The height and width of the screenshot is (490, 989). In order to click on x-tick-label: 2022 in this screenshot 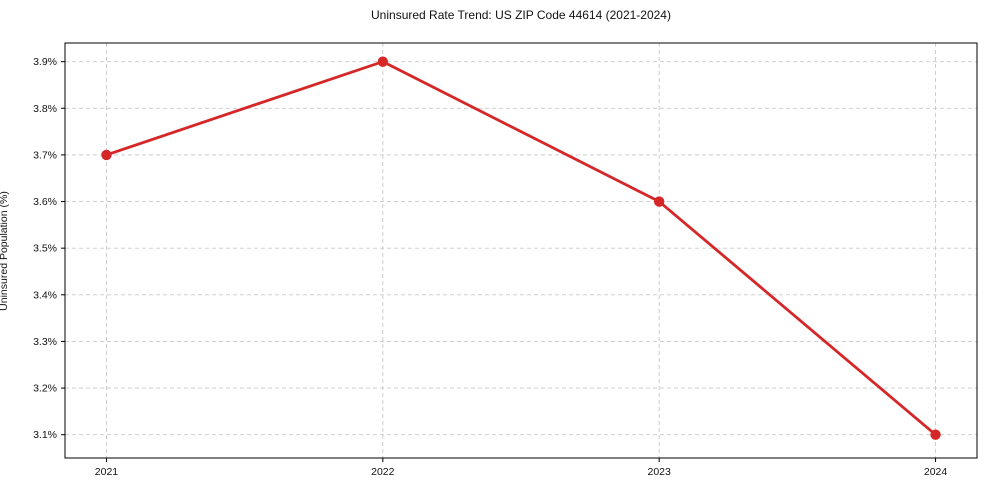, I will do `click(383, 472)`.